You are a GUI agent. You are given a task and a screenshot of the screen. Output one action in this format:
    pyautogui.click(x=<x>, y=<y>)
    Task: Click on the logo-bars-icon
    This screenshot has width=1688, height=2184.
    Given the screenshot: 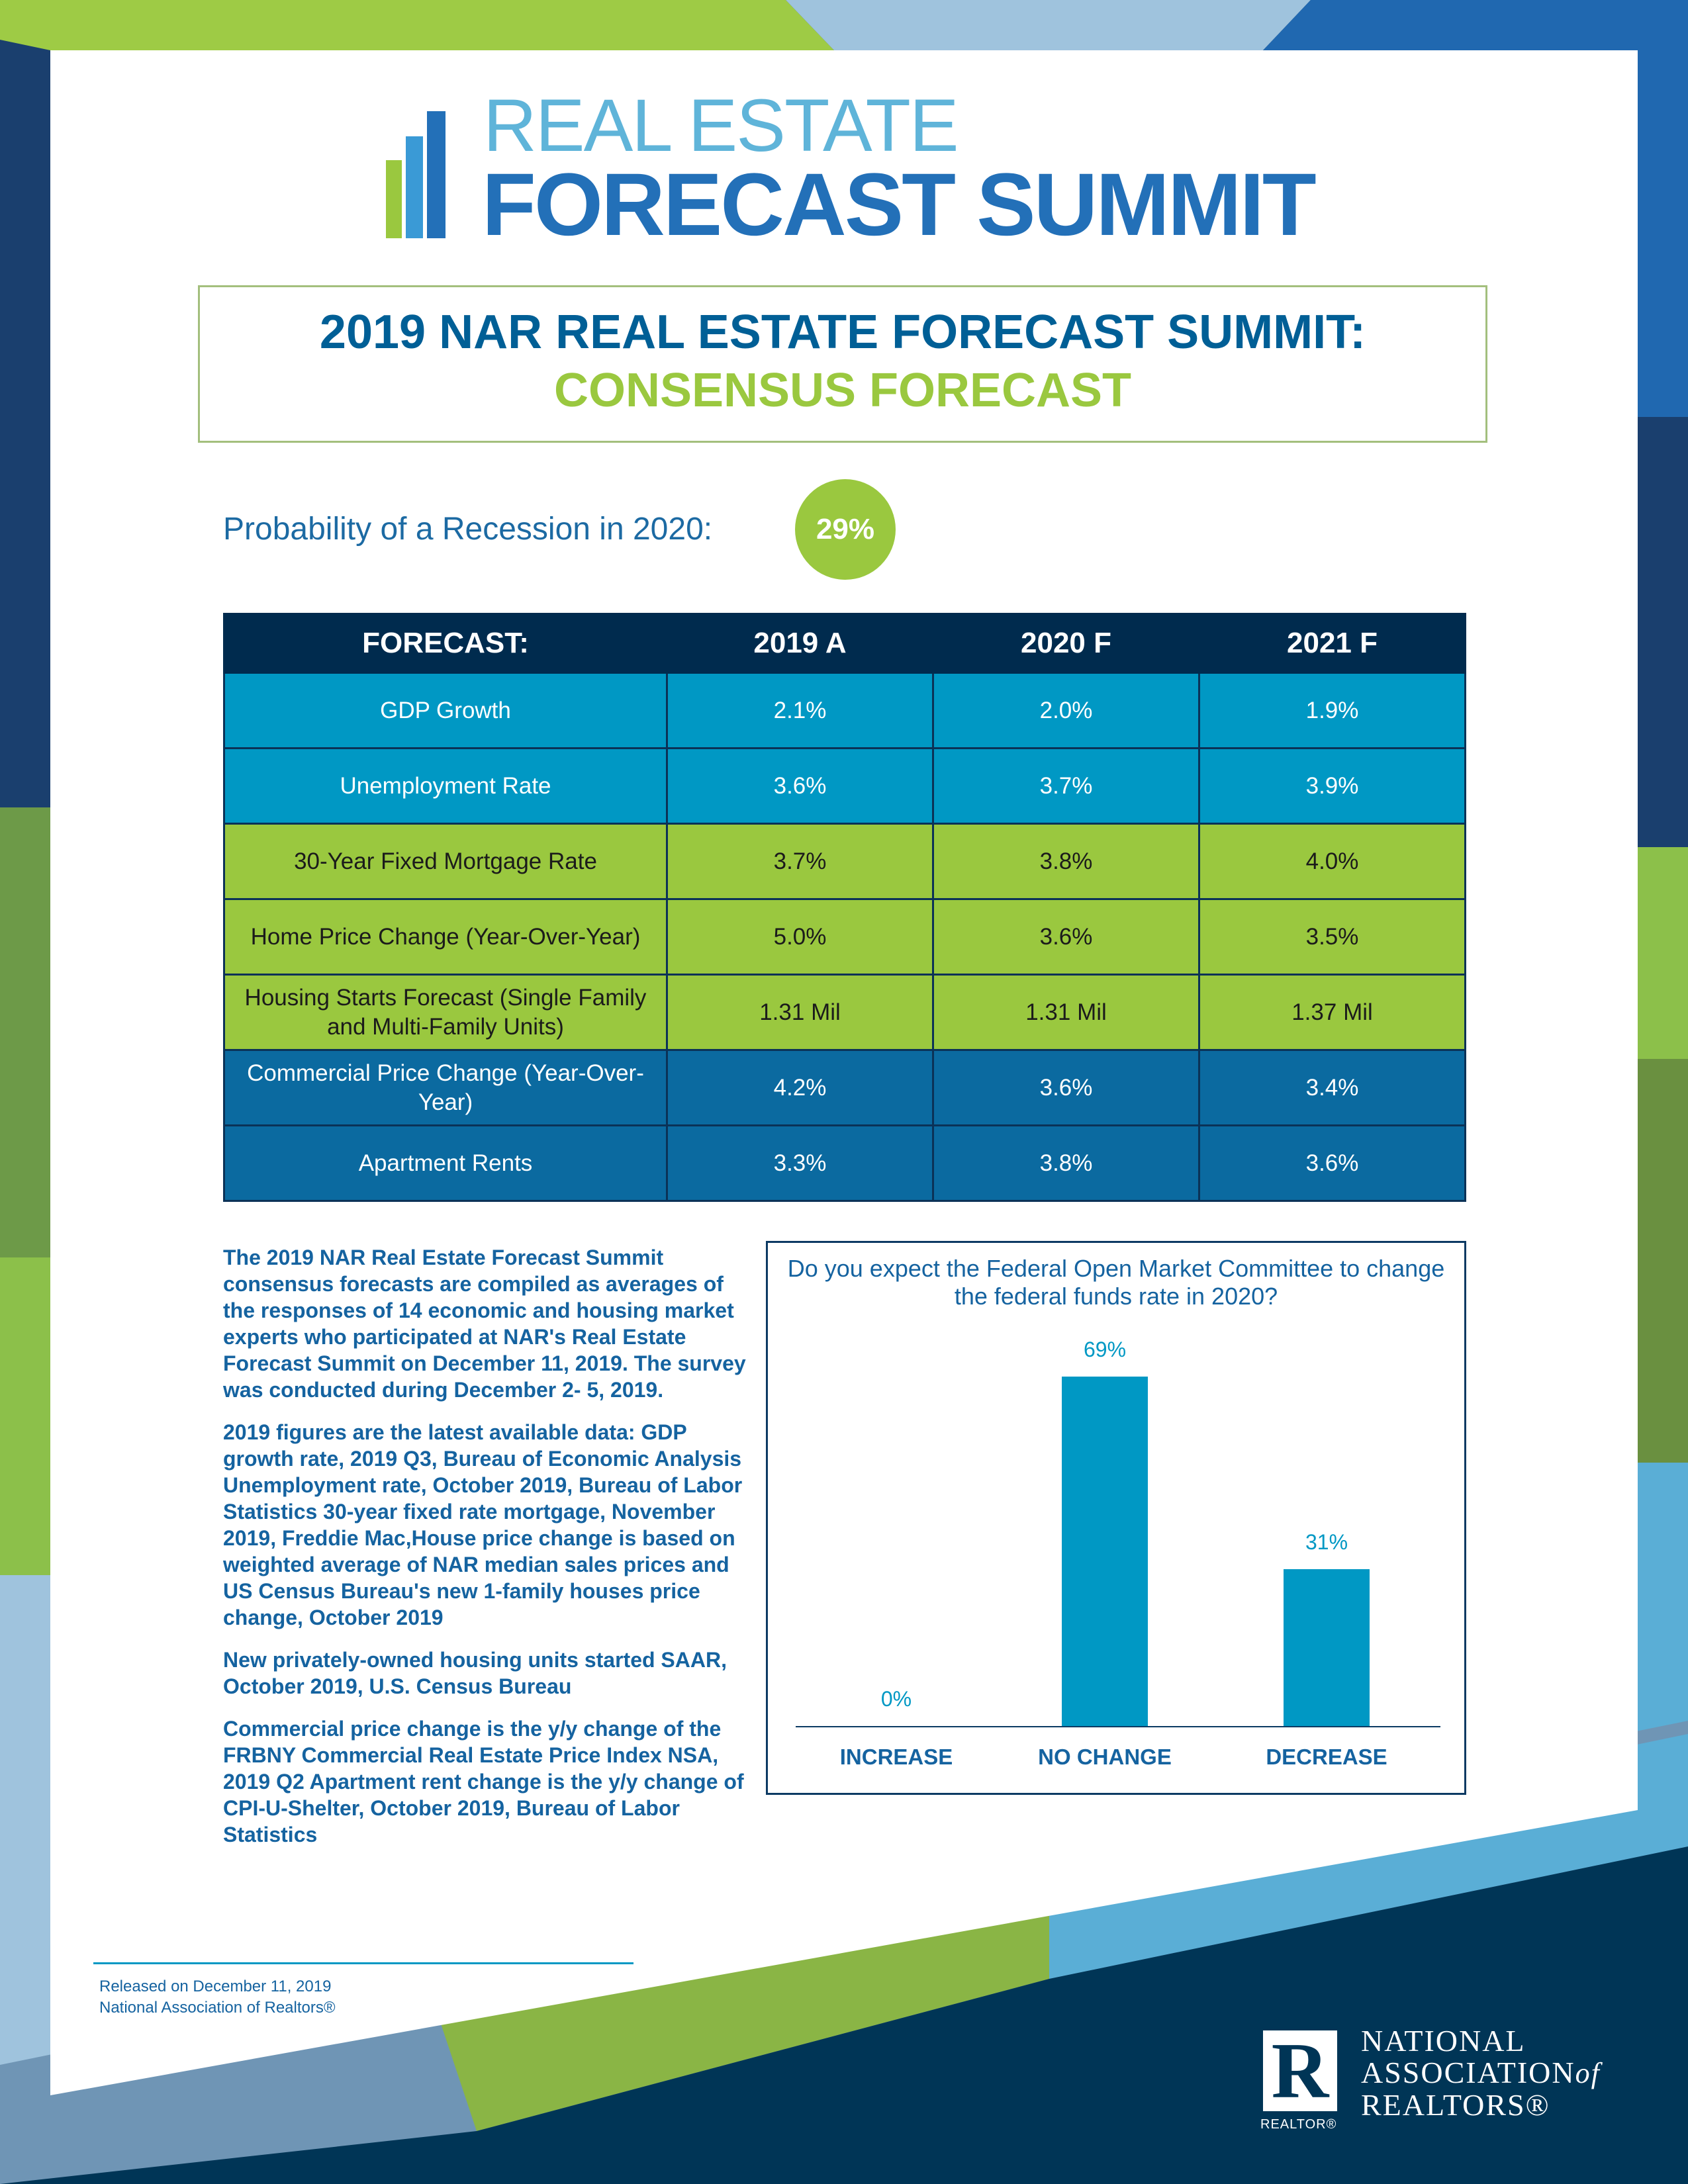 What is the action you would take?
    pyautogui.click(x=415, y=175)
    